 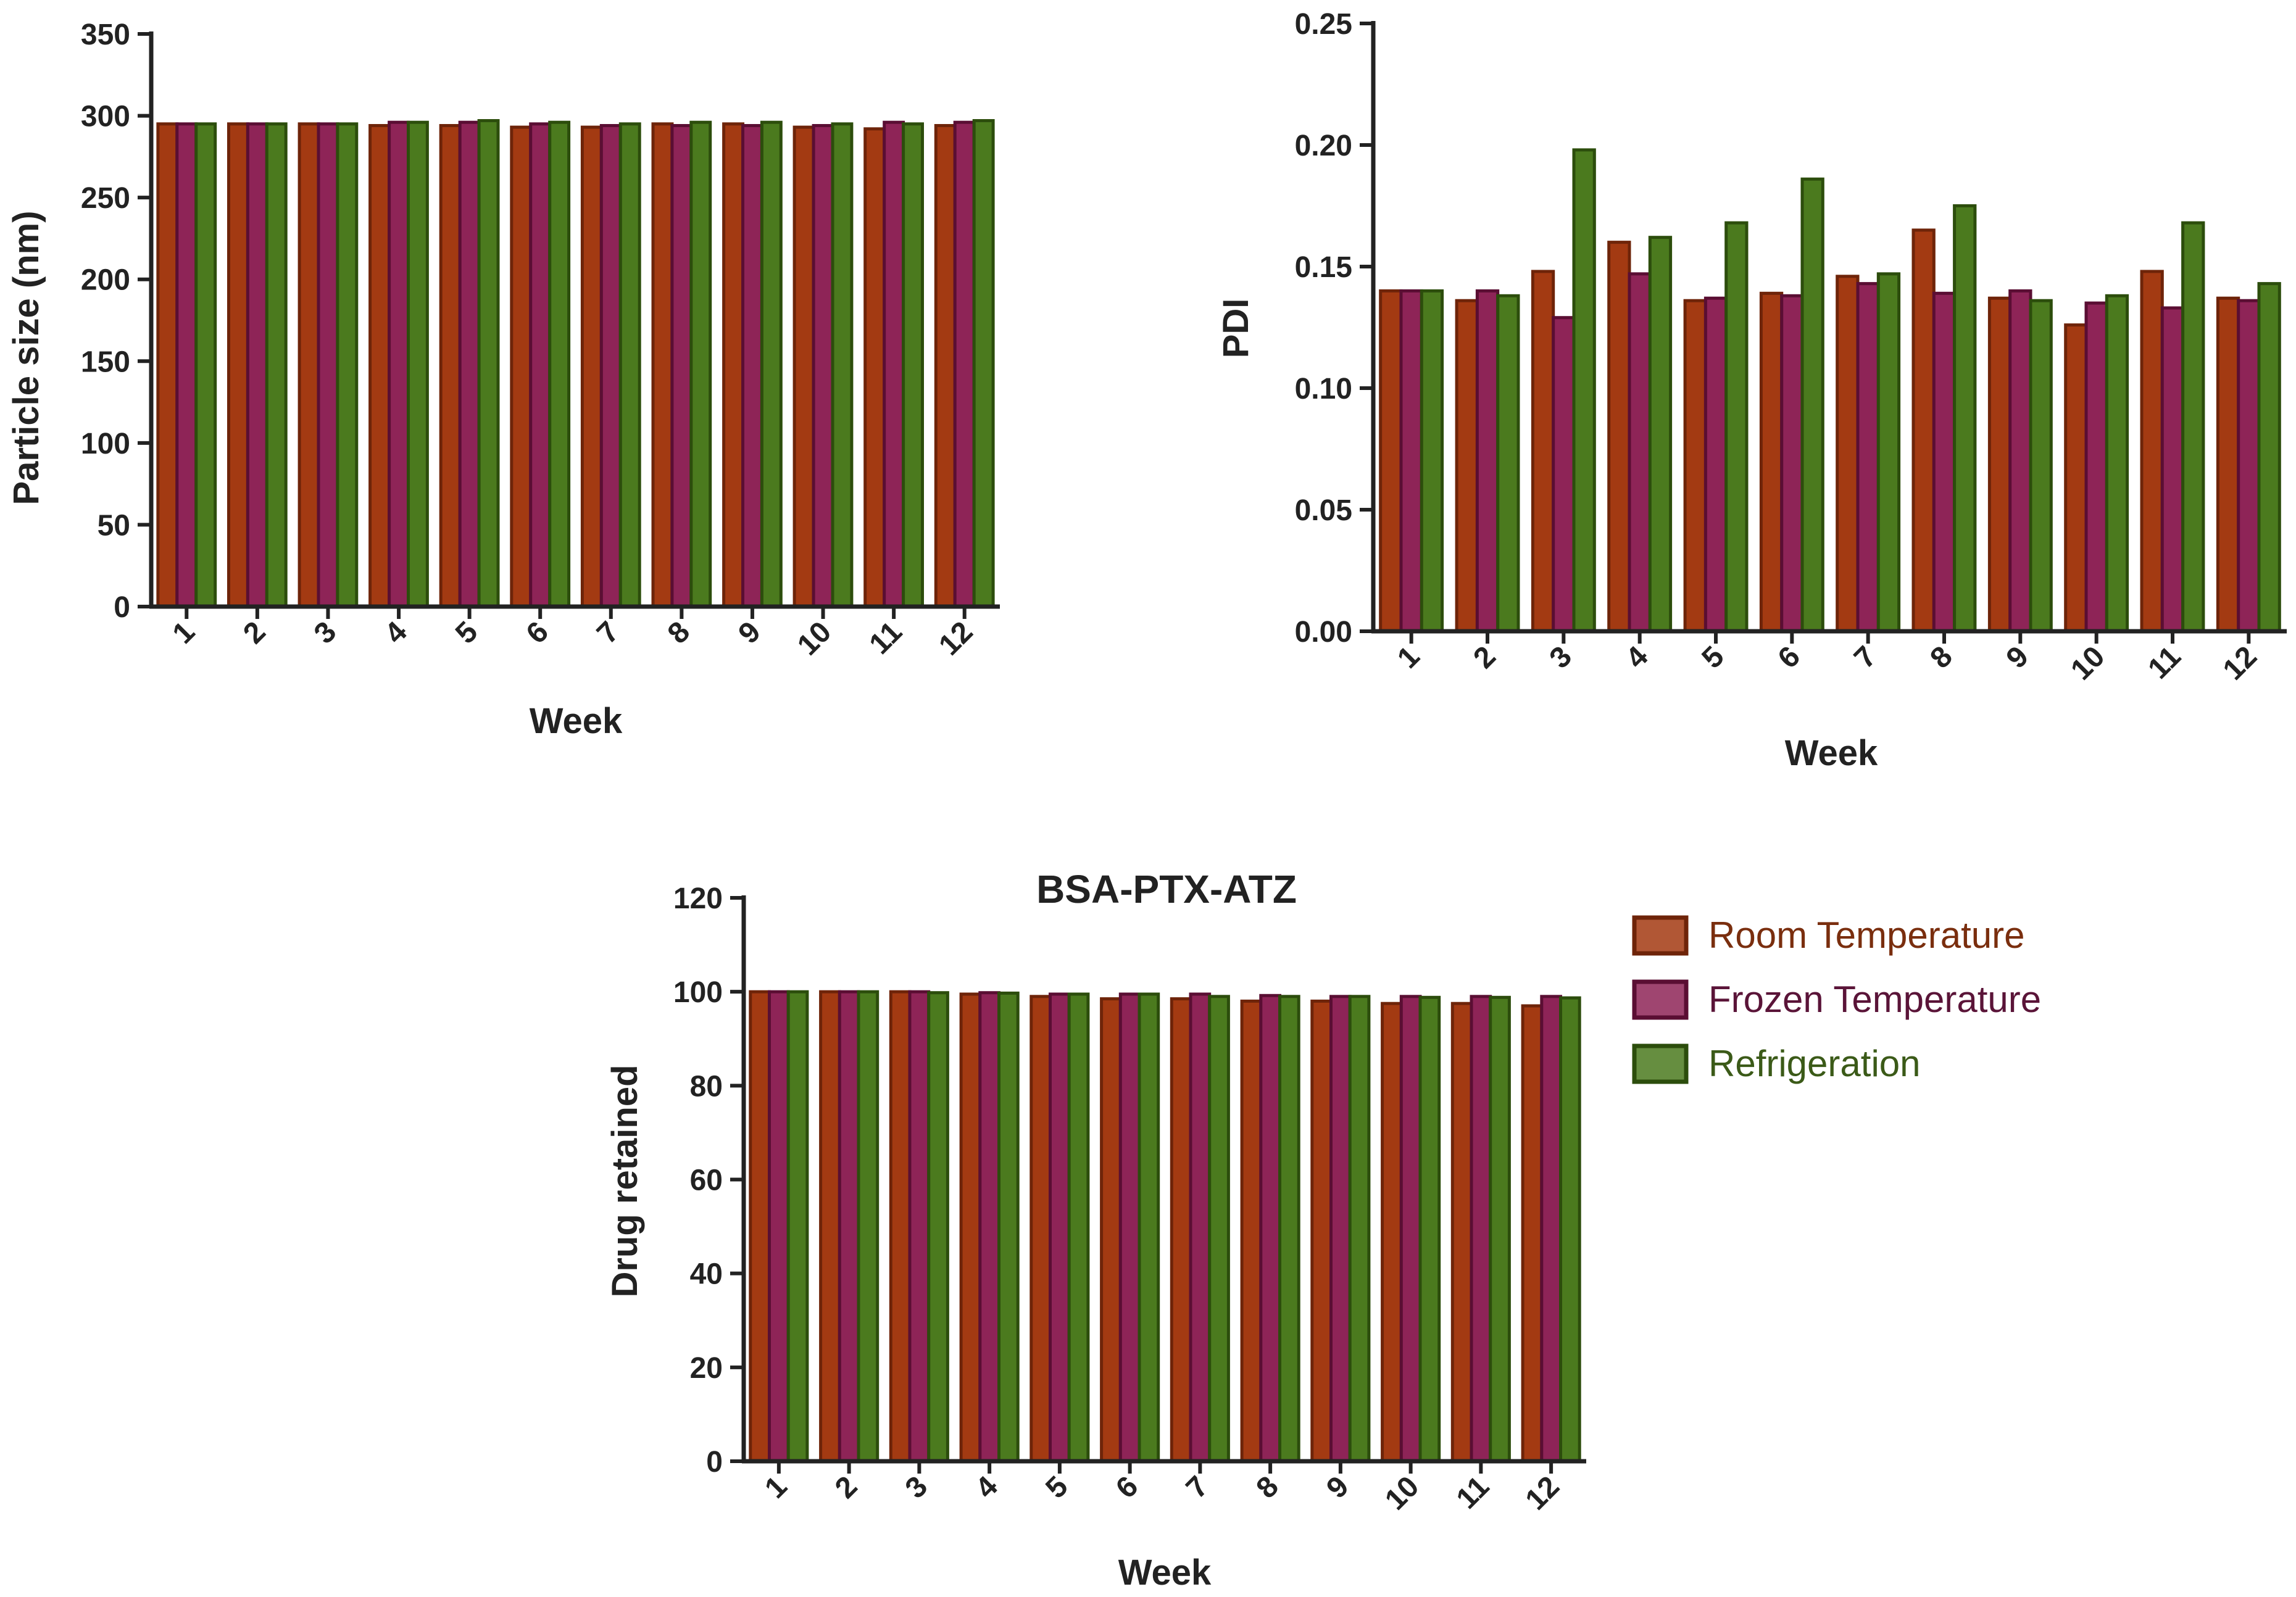 I want to click on particle-size-y-tick-label: 150, so click(x=105, y=362).